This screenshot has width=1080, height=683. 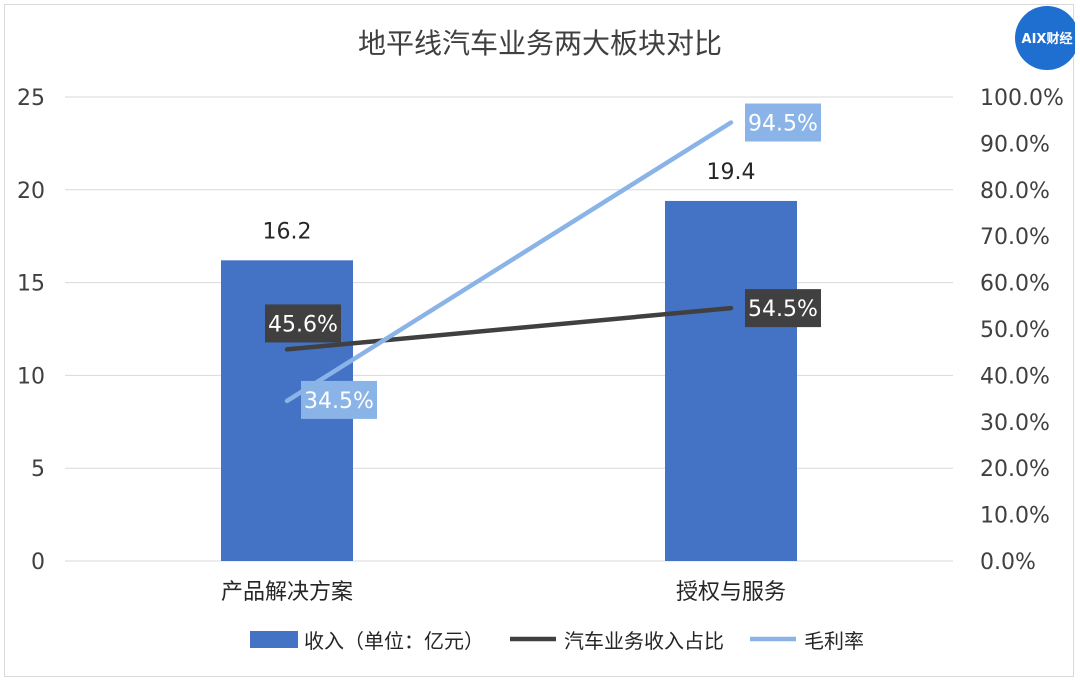 I want to click on watermark-logo: AIX财经, so click(x=1045, y=38).